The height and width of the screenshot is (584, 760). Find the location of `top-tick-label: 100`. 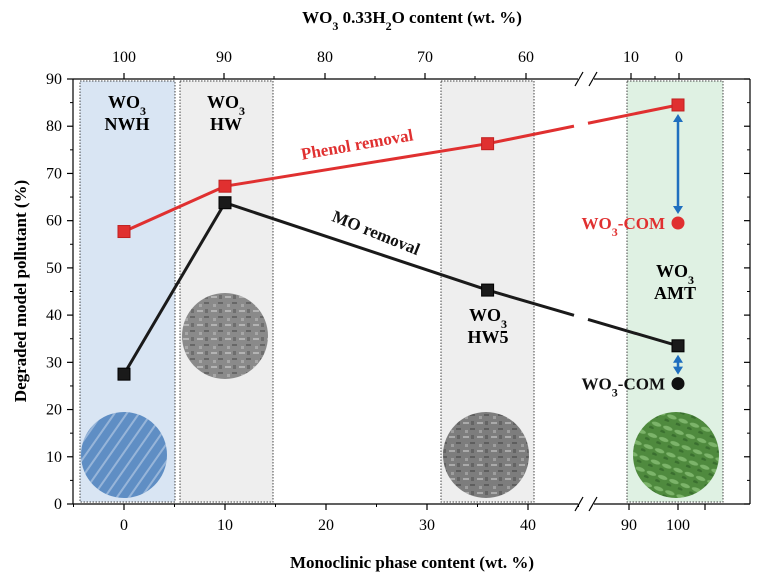

top-tick-label: 100 is located at coordinates (124, 57).